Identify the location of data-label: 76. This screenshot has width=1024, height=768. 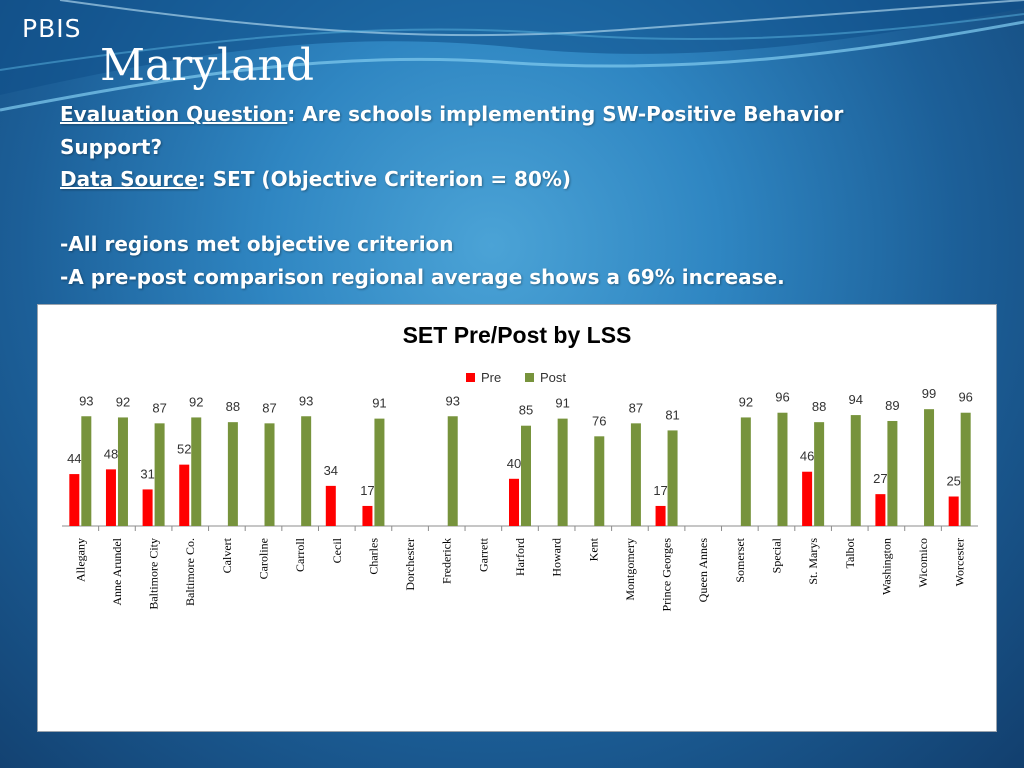
(599, 420).